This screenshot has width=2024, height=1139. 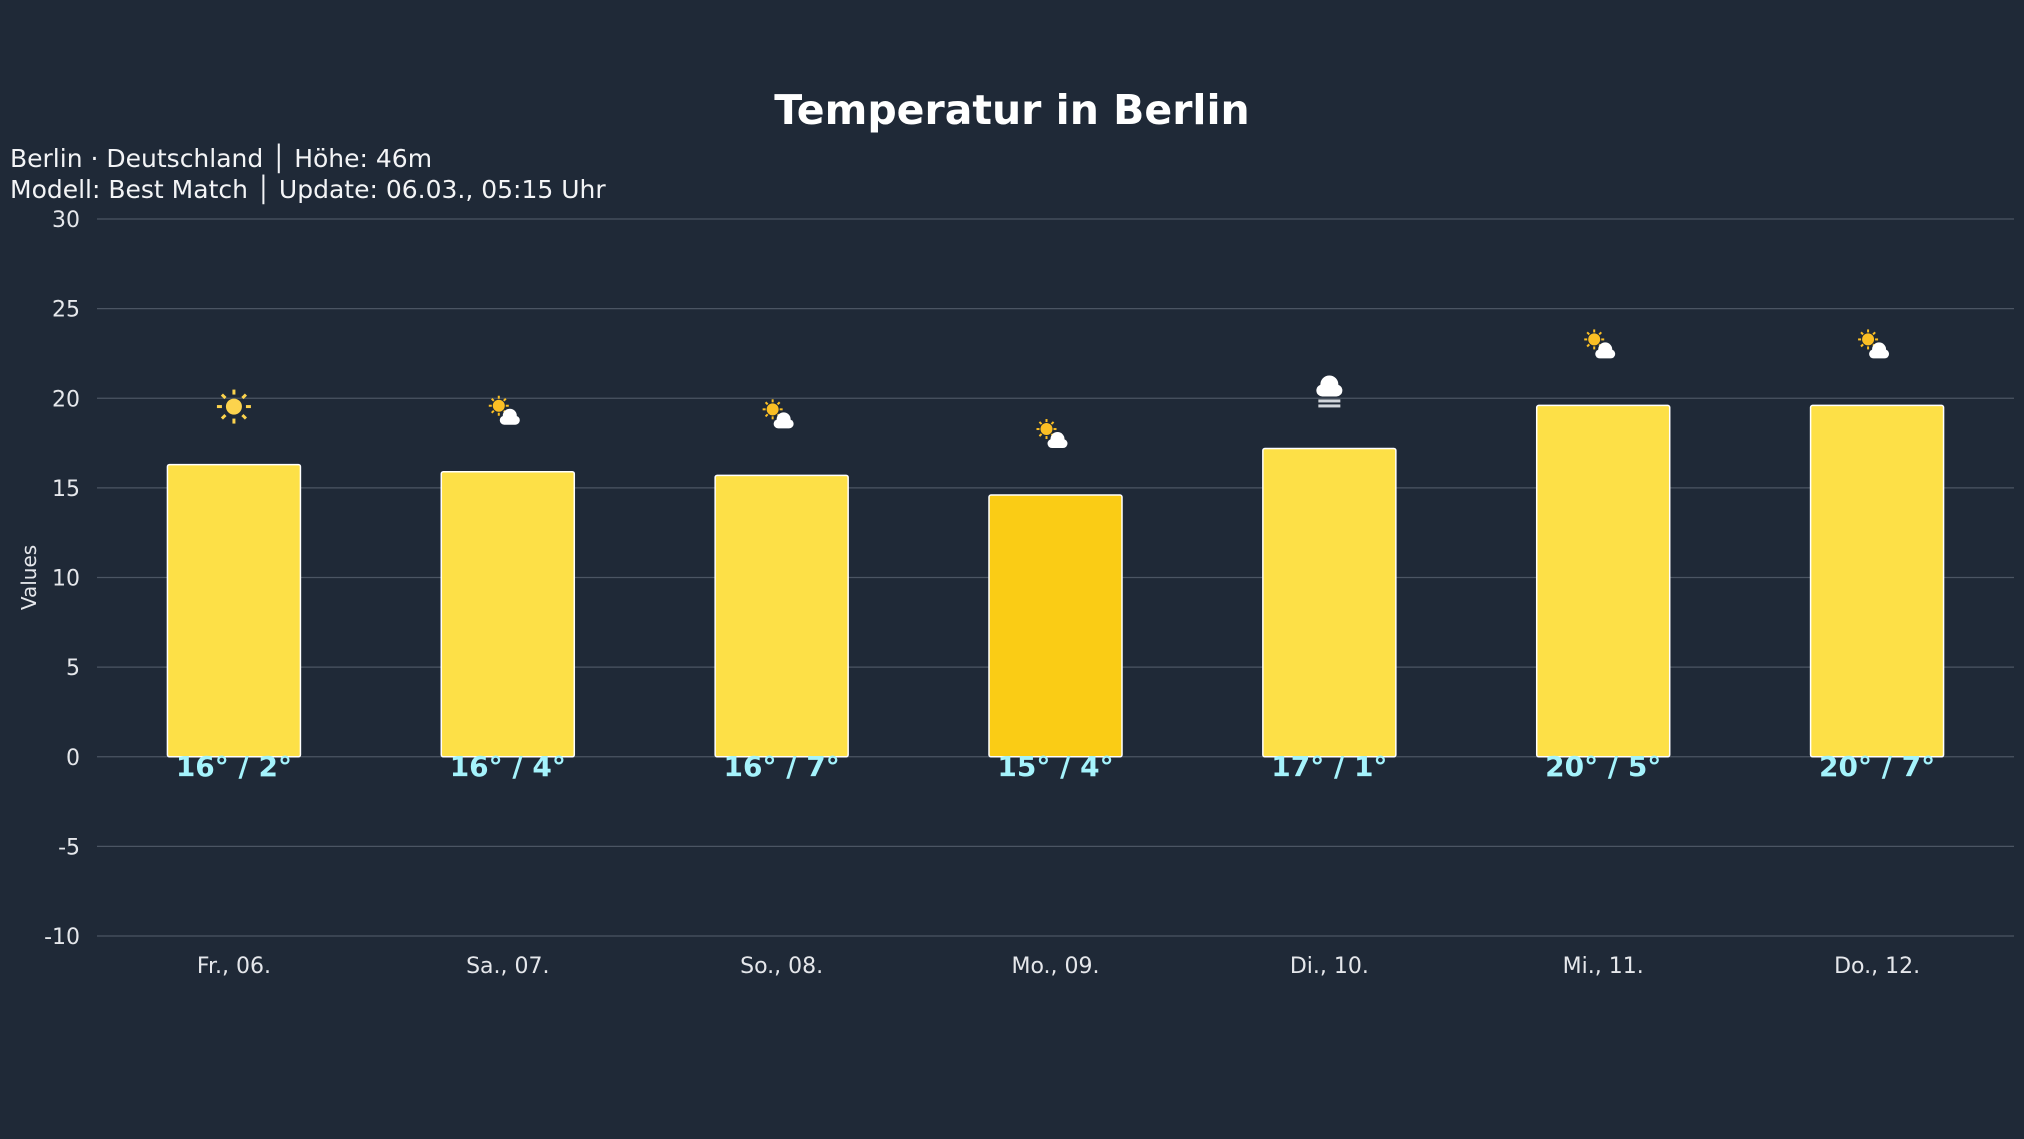 I want to click on y-tick-label: 0, so click(x=73, y=758).